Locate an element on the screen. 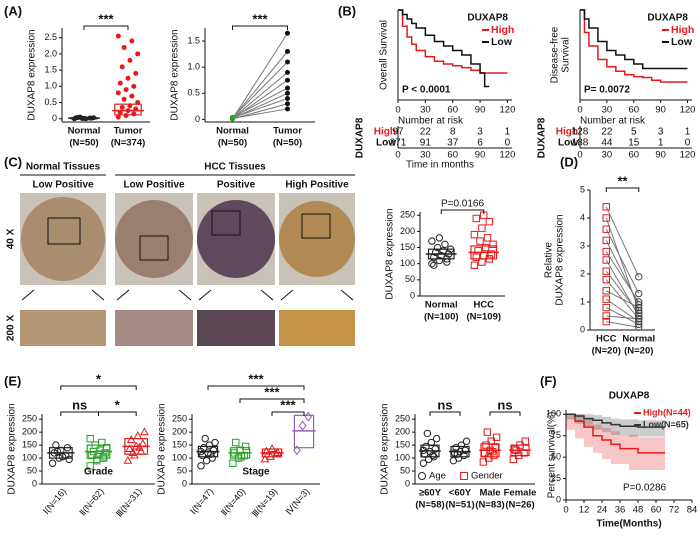  x-tick-label: 84 is located at coordinates (692, 510).